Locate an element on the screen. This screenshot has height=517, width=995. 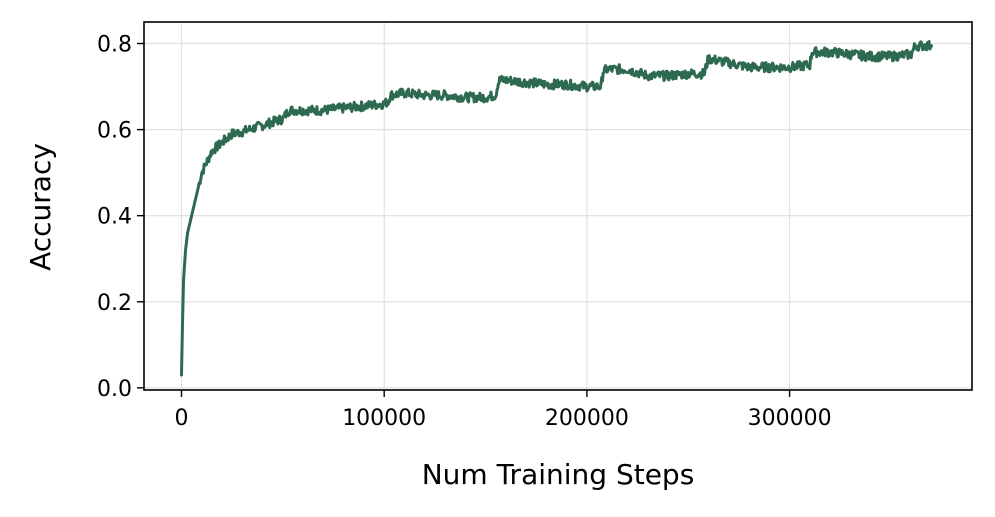
y-tick-label: 0.8 is located at coordinates (114, 45).